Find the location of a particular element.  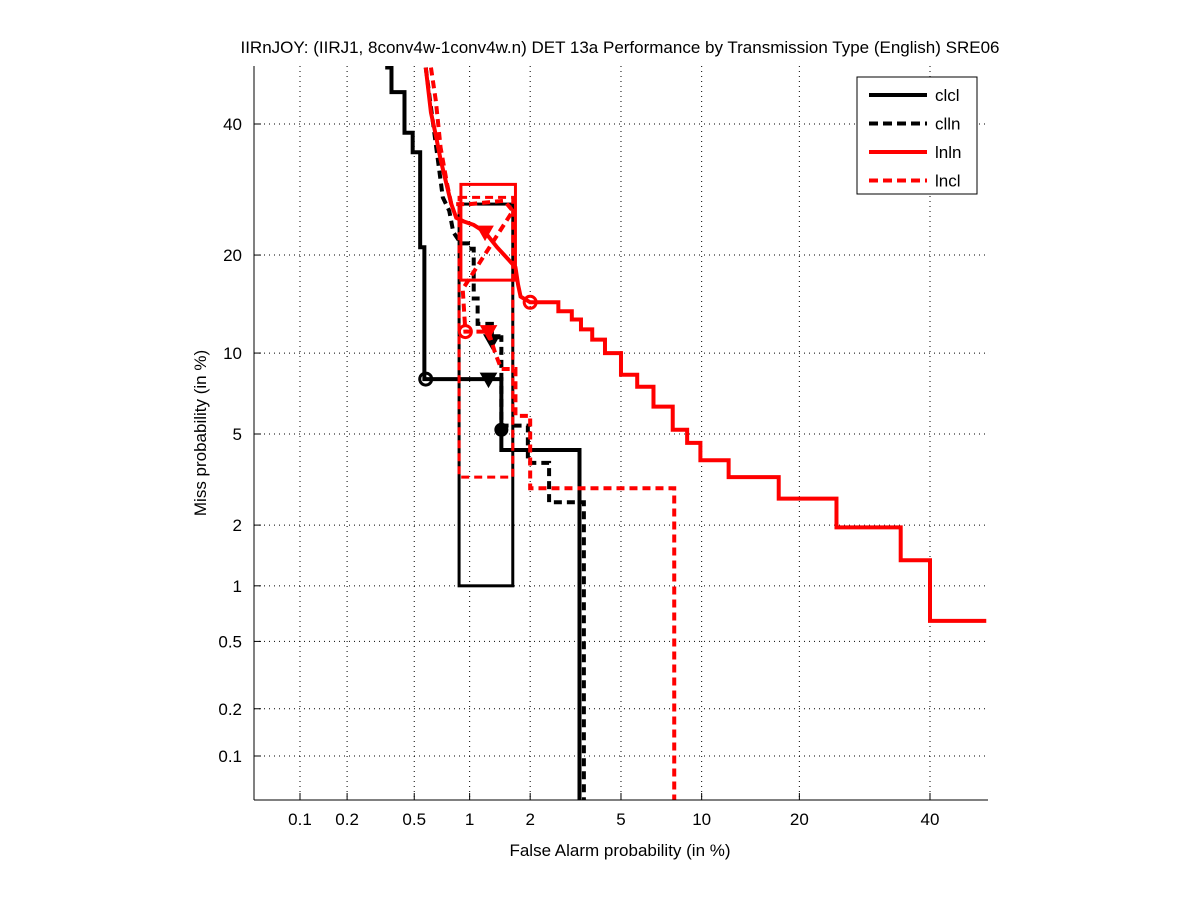

x-tick-label: 5 is located at coordinates (620, 819).